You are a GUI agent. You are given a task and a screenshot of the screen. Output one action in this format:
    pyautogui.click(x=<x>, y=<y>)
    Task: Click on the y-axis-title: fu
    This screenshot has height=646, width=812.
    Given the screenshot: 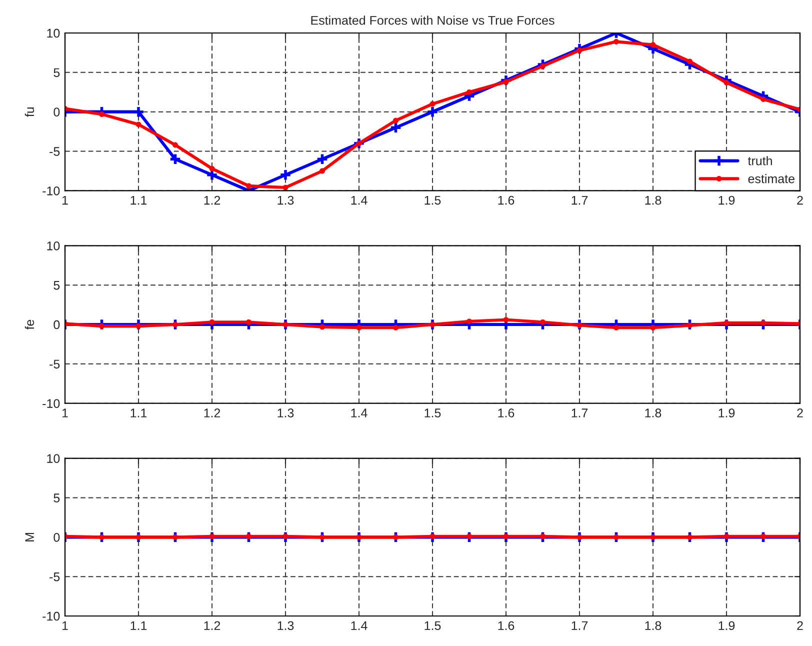 What is the action you would take?
    pyautogui.click(x=29, y=112)
    